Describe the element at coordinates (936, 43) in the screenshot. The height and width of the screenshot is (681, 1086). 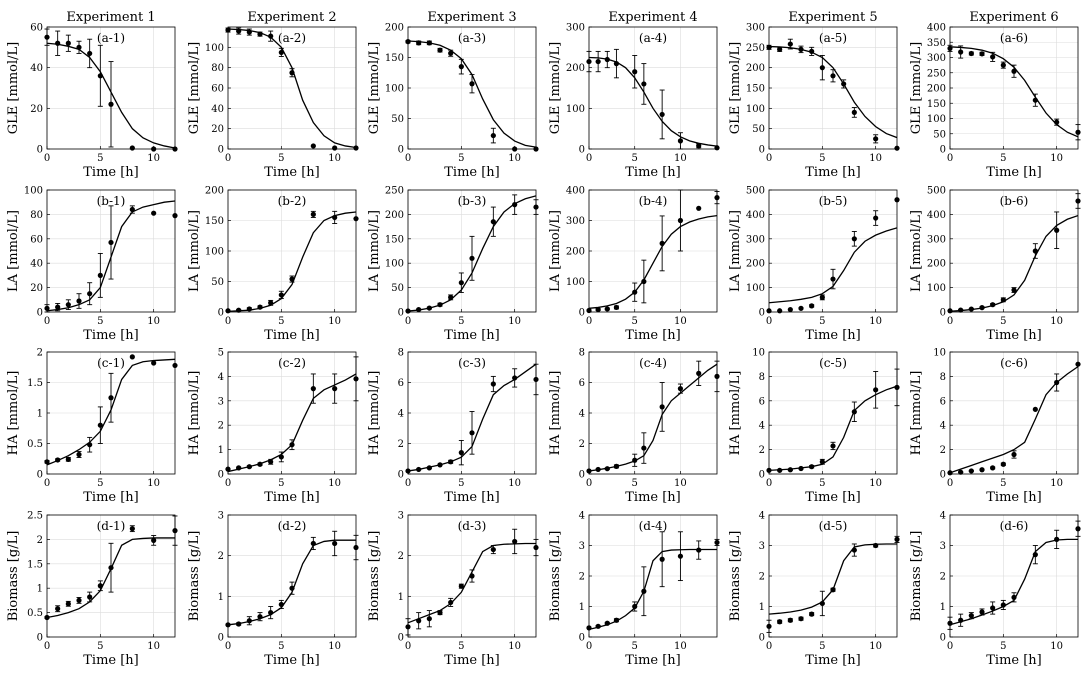
I see `y-tick-label: 350` at that location.